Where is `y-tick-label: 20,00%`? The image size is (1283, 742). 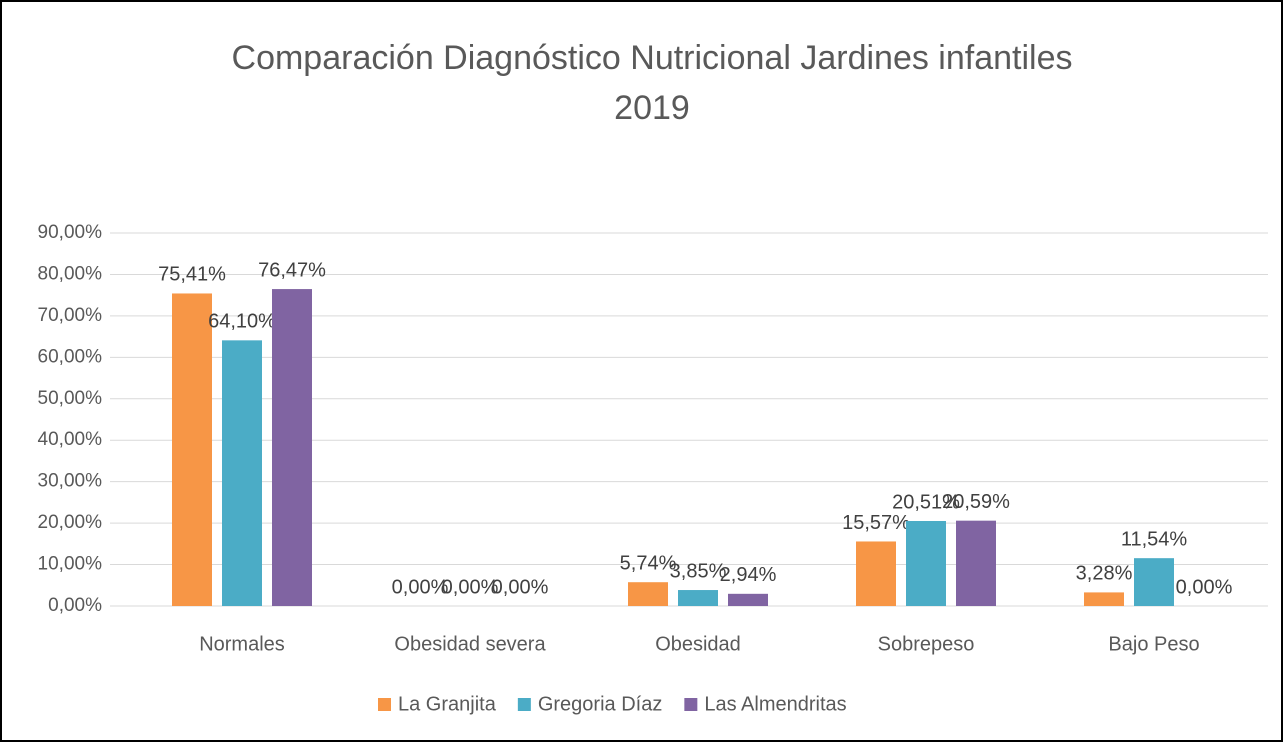
y-tick-label: 20,00% is located at coordinates (70, 522).